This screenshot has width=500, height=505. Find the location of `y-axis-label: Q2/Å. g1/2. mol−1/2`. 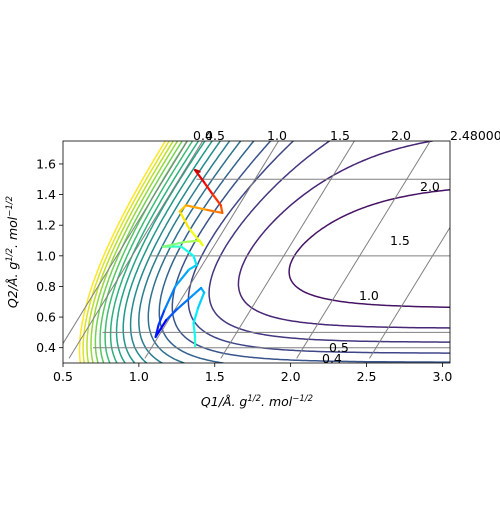

y-axis-label: Q2/Å. g1/2. mol−1/2 is located at coordinates (12, 252).